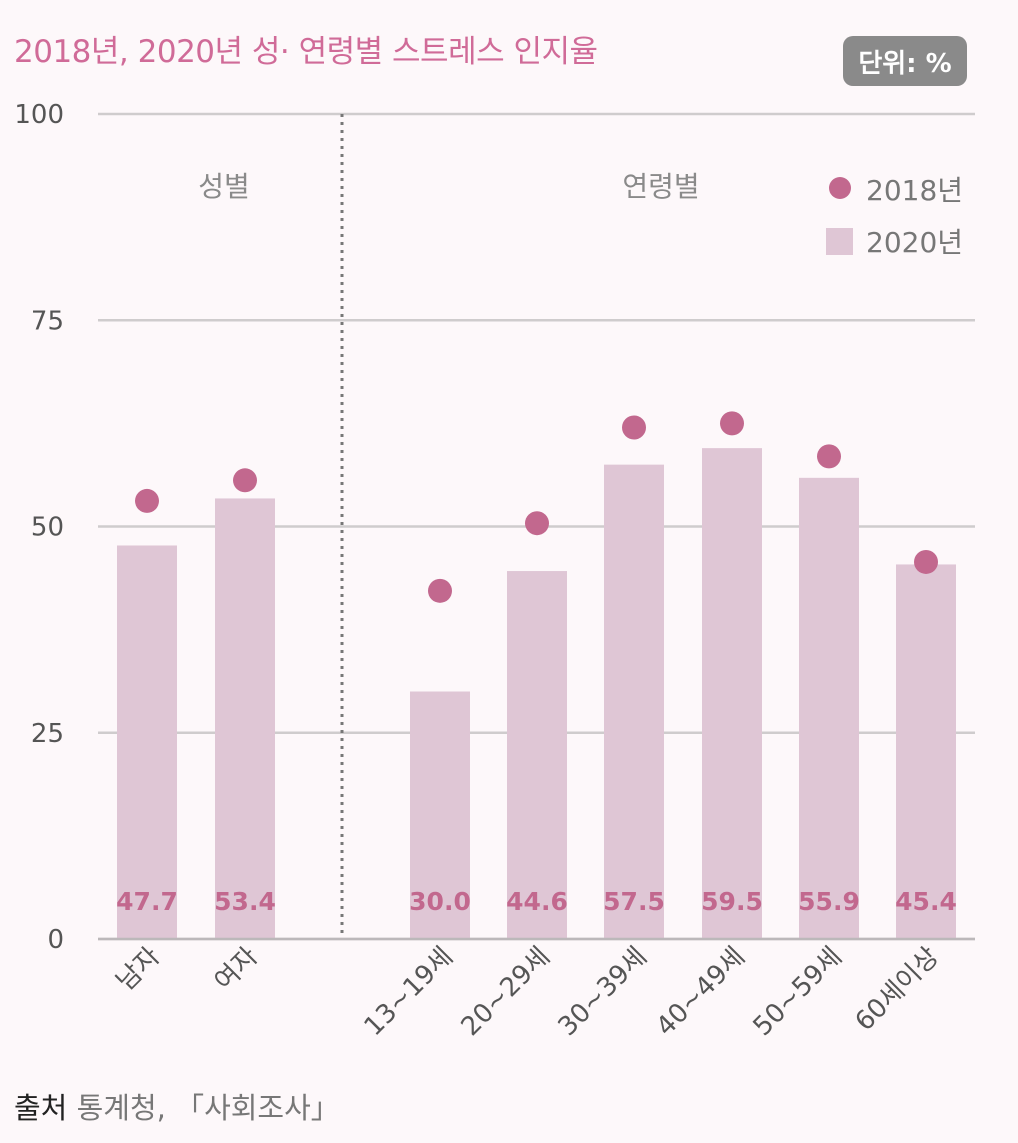 Image resolution: width=1018 pixels, height=1143 pixels. Describe the element at coordinates (926, 901) in the screenshot. I see `bar-value-label: 45.4` at that location.